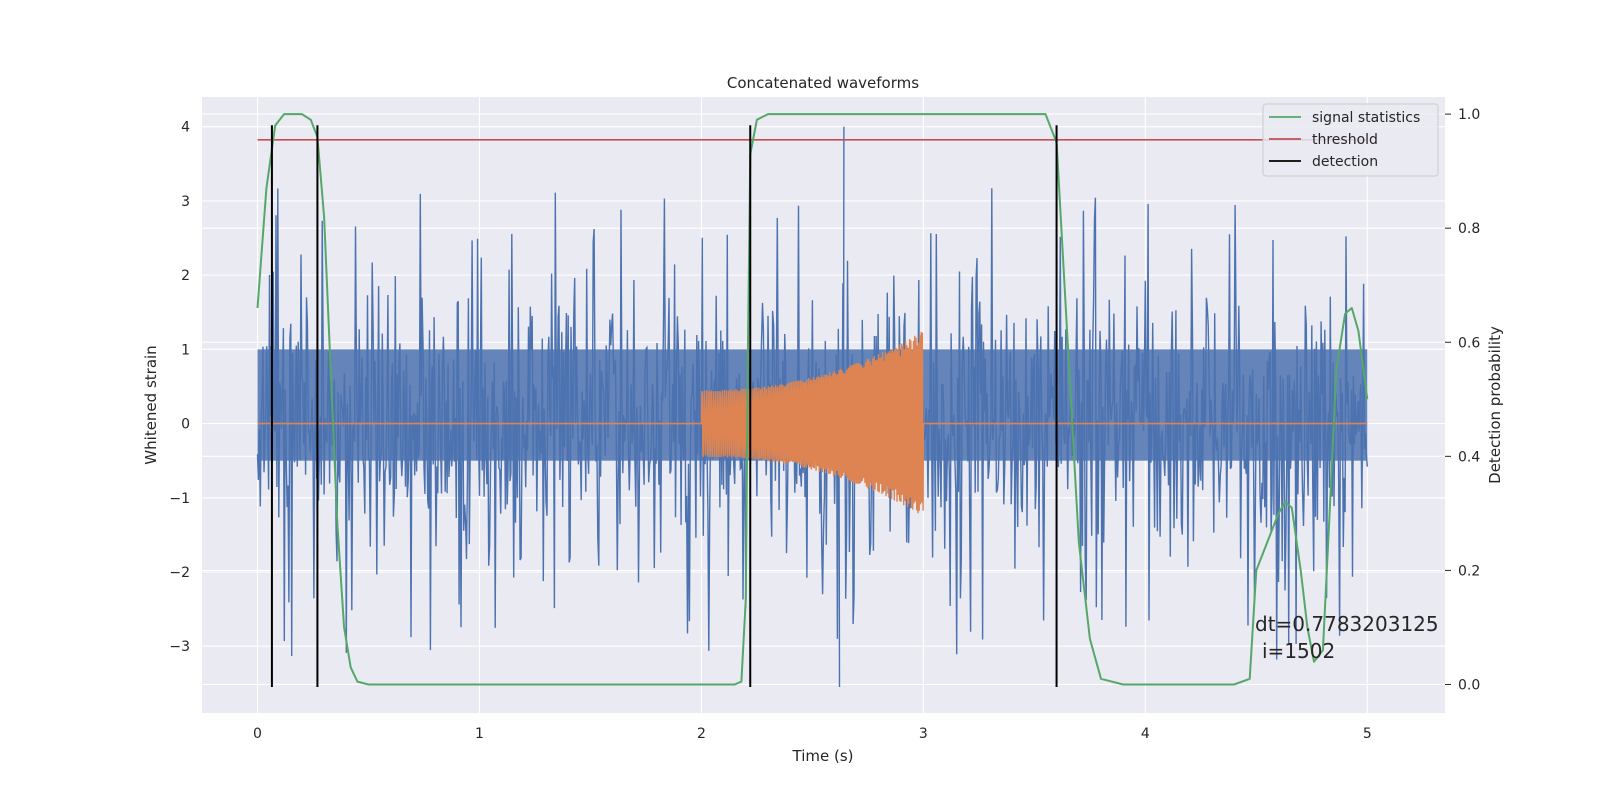 The image size is (1600, 800). Describe the element at coordinates (185, 350) in the screenshot. I see `y-tick-label: 1` at that location.